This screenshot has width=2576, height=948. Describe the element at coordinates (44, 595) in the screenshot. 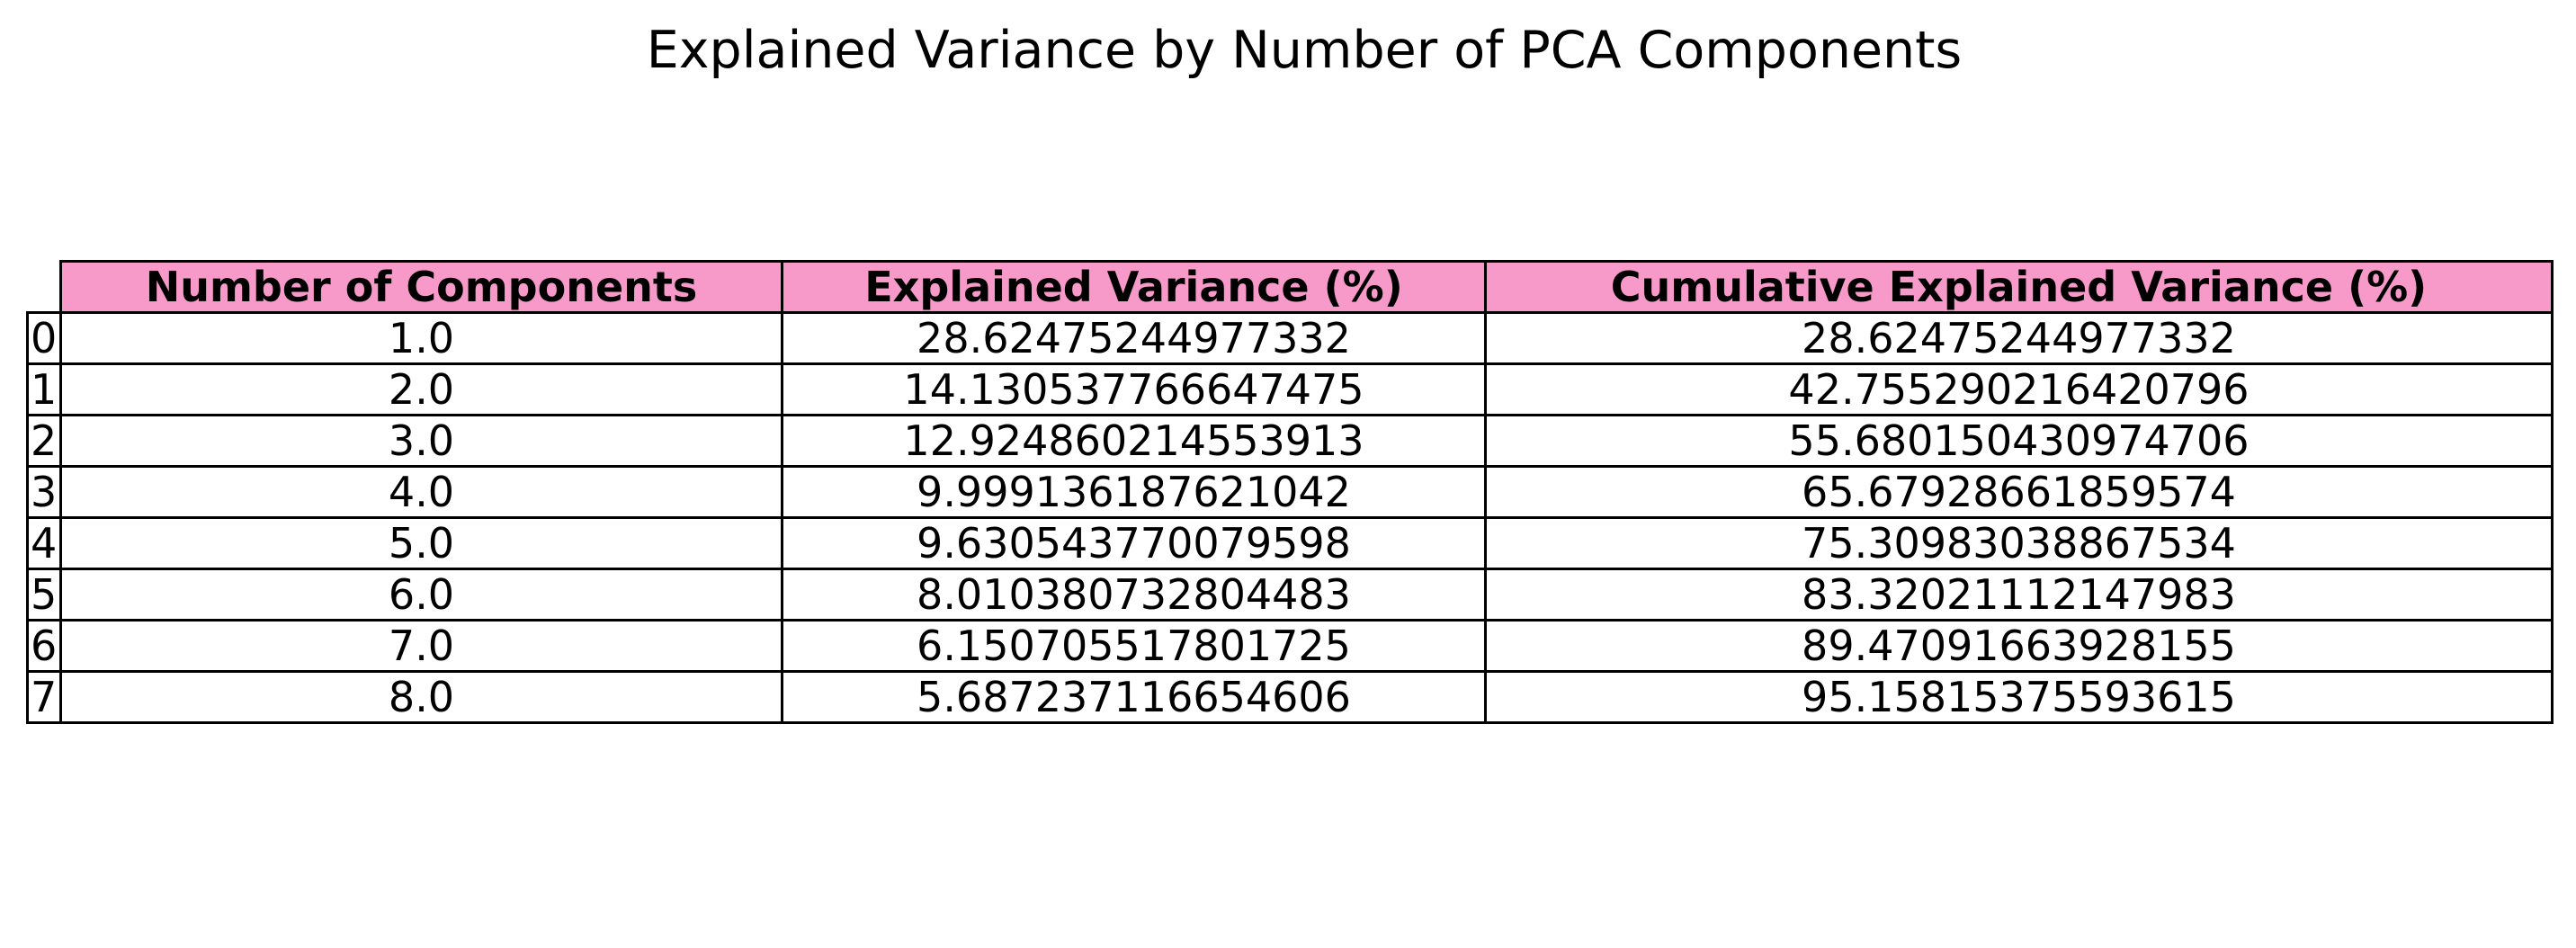

I see `row-index: 5` at that location.